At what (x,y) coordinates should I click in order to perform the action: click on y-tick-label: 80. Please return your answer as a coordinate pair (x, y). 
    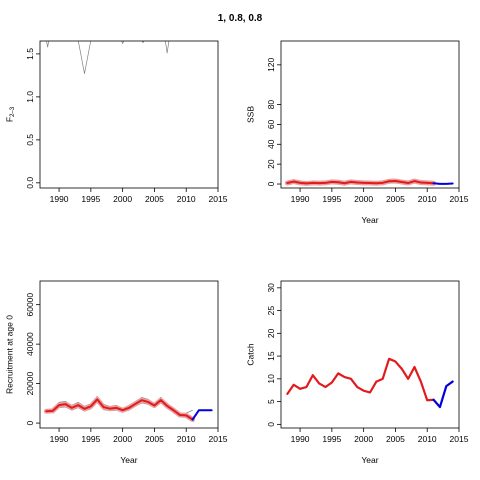
    Looking at the image, I should click on (271, 105).